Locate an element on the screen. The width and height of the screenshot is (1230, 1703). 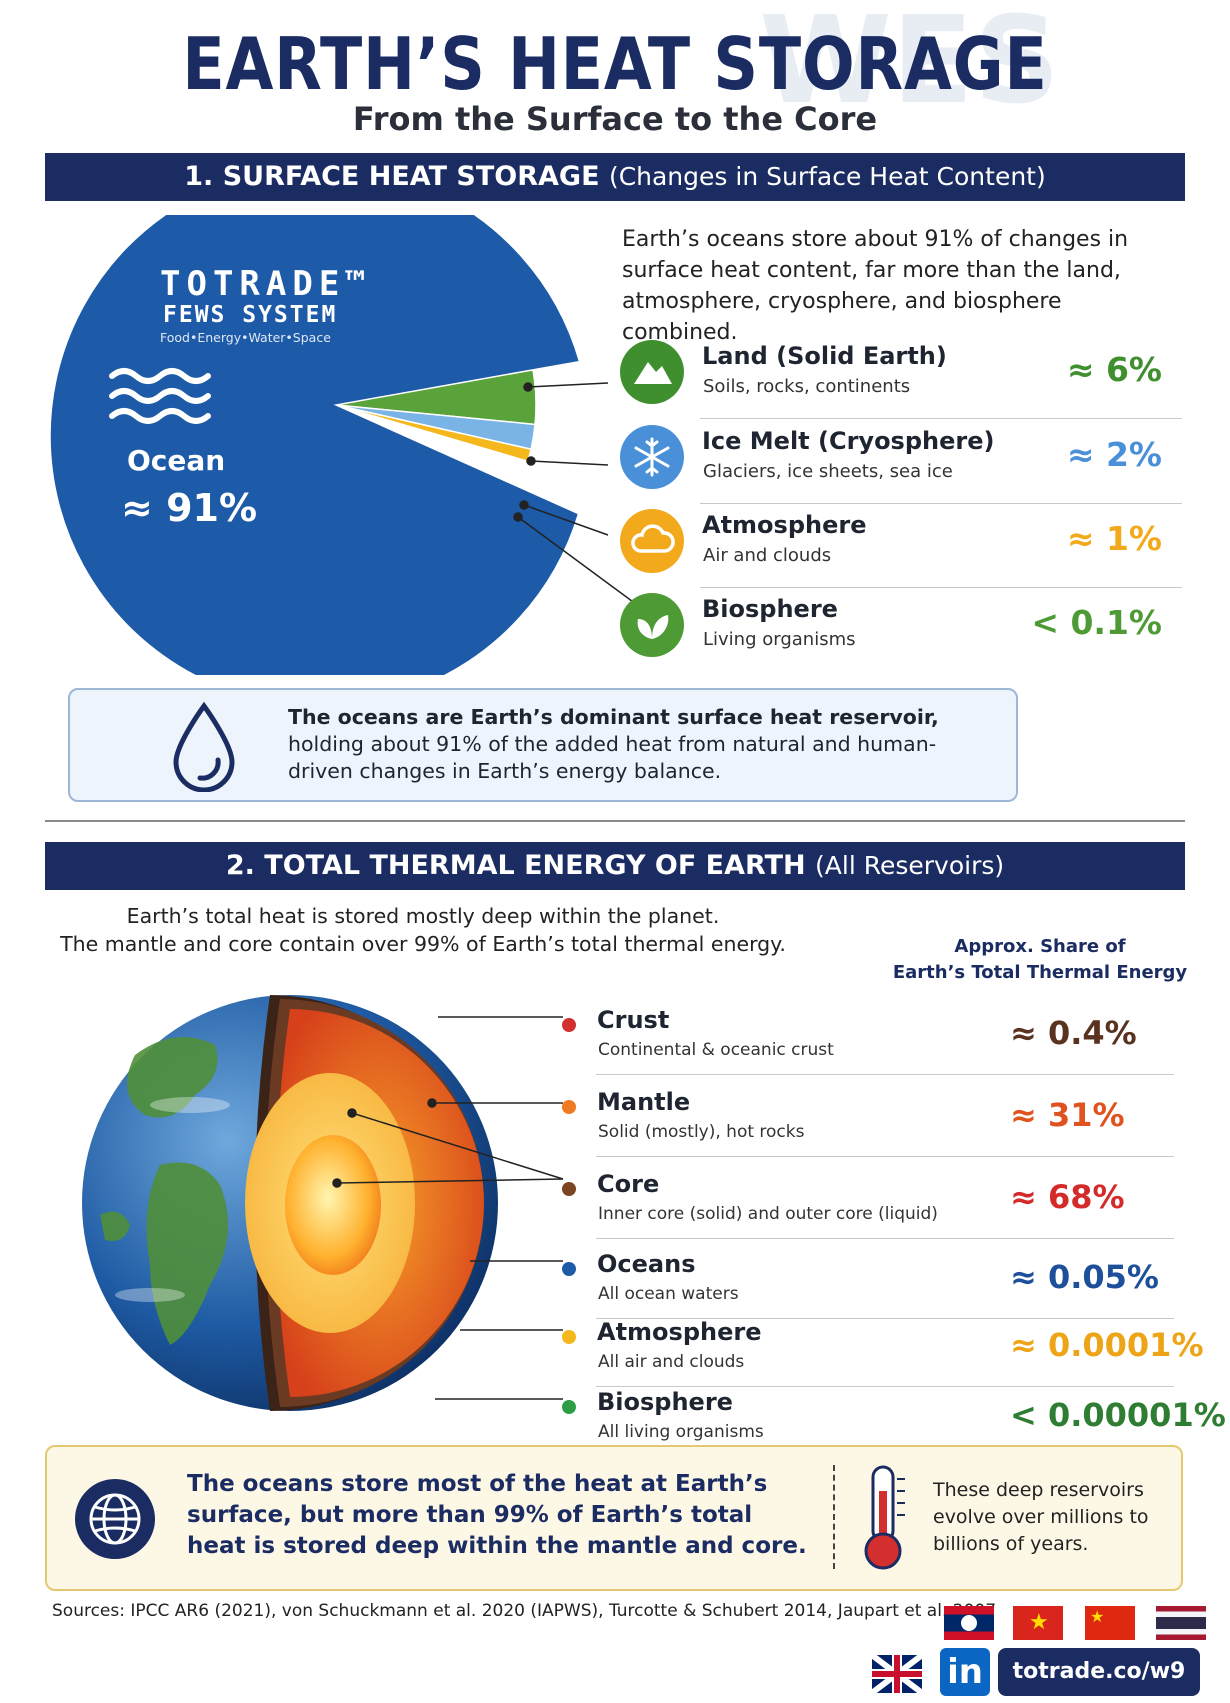
leader-line-land is located at coordinates (568, 385).